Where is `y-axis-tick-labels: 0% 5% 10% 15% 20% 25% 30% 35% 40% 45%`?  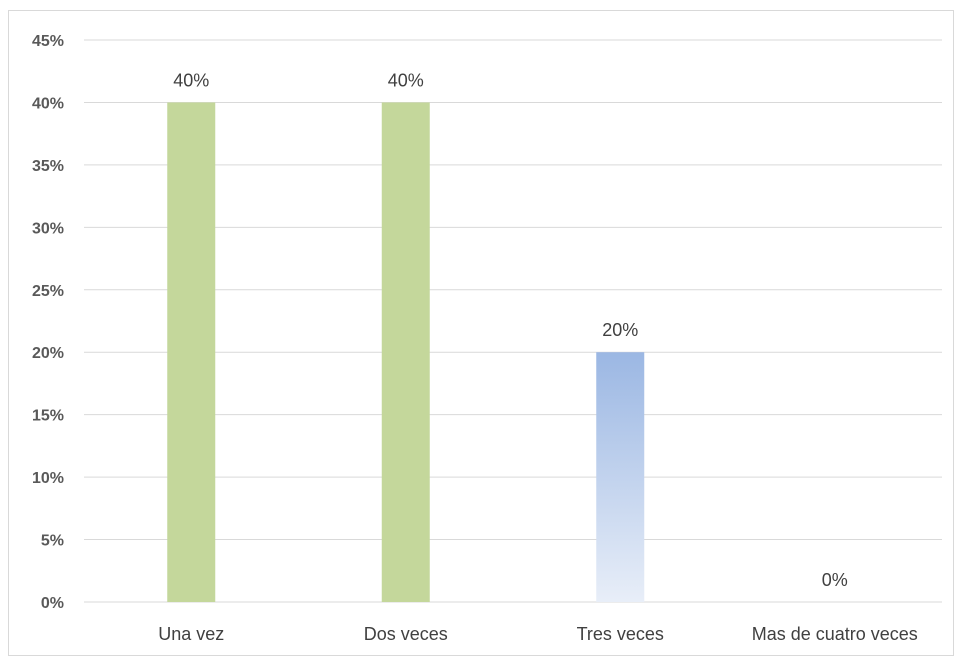 y-axis-tick-labels: 0% 5% 10% 15% 20% 25% 30% 35% 40% 45% is located at coordinates (48, 322).